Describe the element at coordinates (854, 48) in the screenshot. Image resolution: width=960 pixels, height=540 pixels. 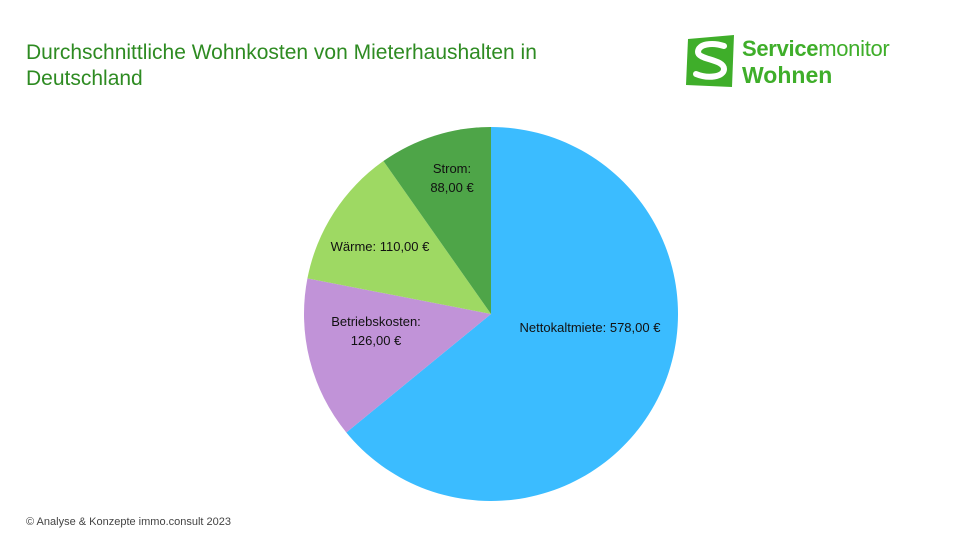
I see `logo-text-regular: monitor` at that location.